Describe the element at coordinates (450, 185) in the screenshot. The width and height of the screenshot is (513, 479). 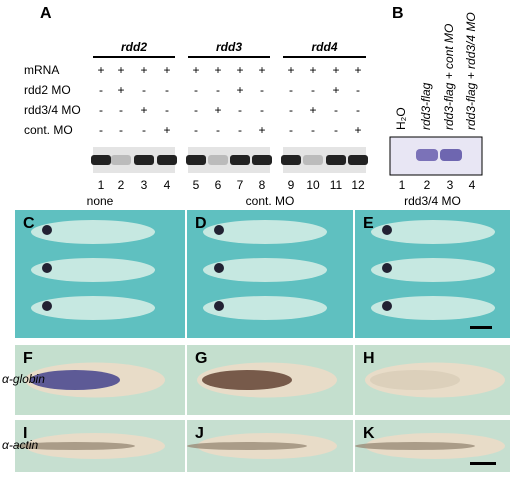
I see `lane-number: 3` at that location.